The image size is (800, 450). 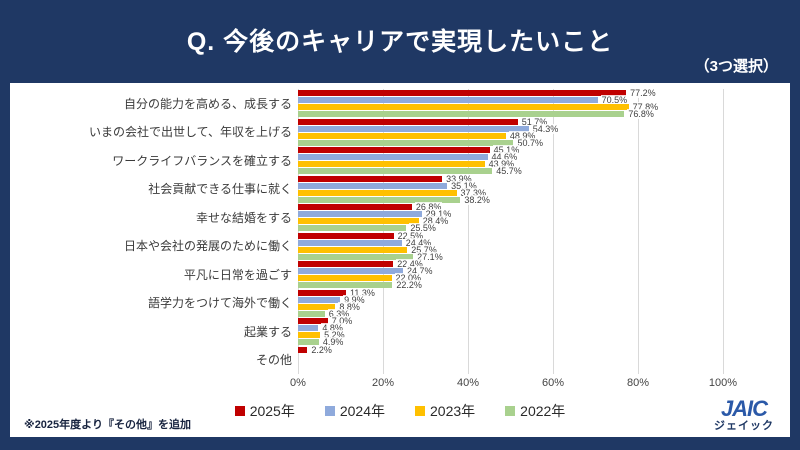 I want to click on bar-value-label: 24.7%, so click(x=419, y=271).